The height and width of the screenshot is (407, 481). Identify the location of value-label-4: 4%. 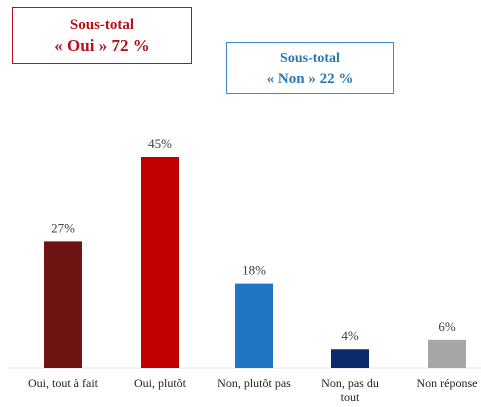
(350, 335).